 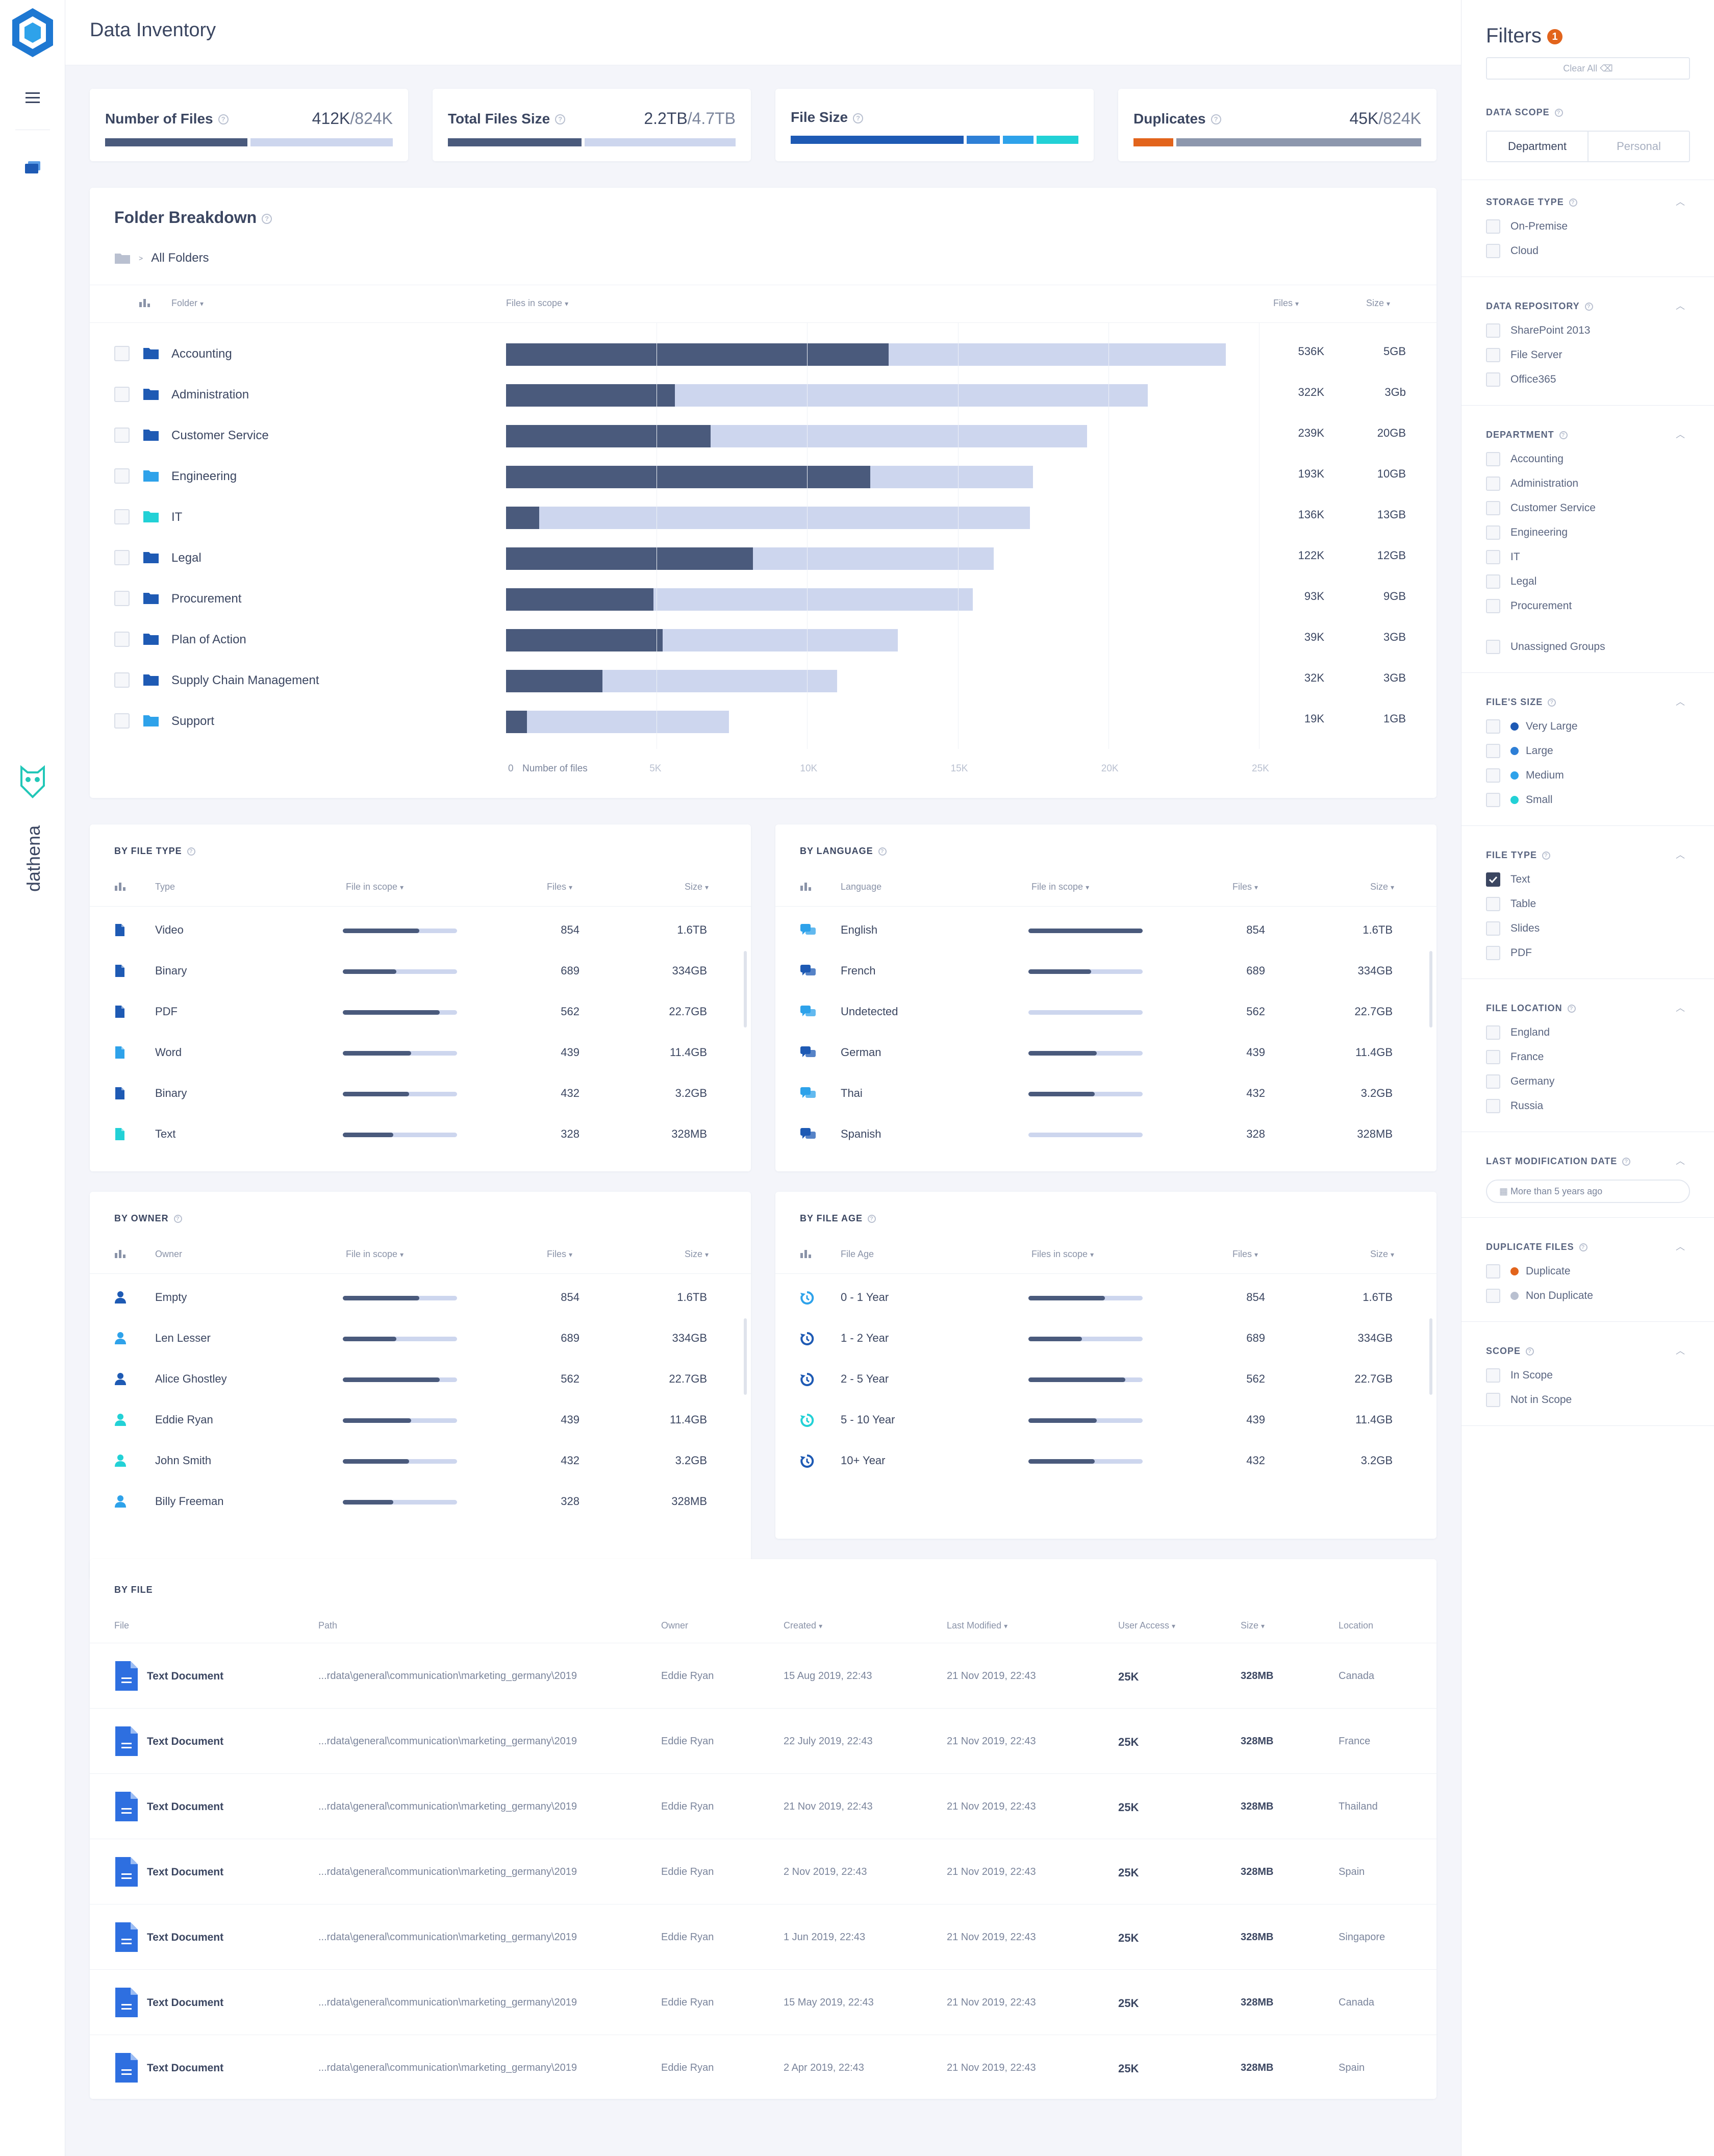 What do you see at coordinates (857, 1254) in the screenshot?
I see `column-header-name: File Age` at bounding box center [857, 1254].